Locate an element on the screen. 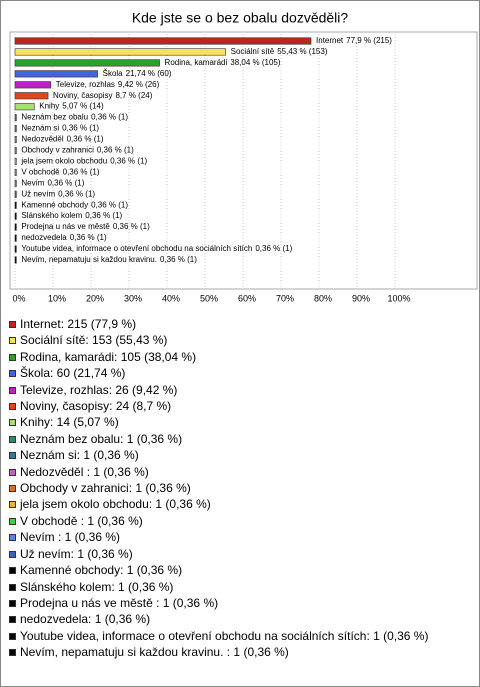 The height and width of the screenshot is (687, 480). bar-label: Sociální sítě 55,43 % (153) is located at coordinates (279, 51).